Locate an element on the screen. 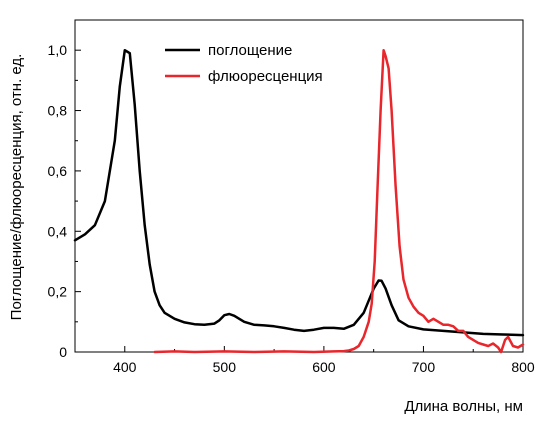 The width and height of the screenshot is (541, 423). legend: поглощение флюоресценция is located at coordinates (244, 63).